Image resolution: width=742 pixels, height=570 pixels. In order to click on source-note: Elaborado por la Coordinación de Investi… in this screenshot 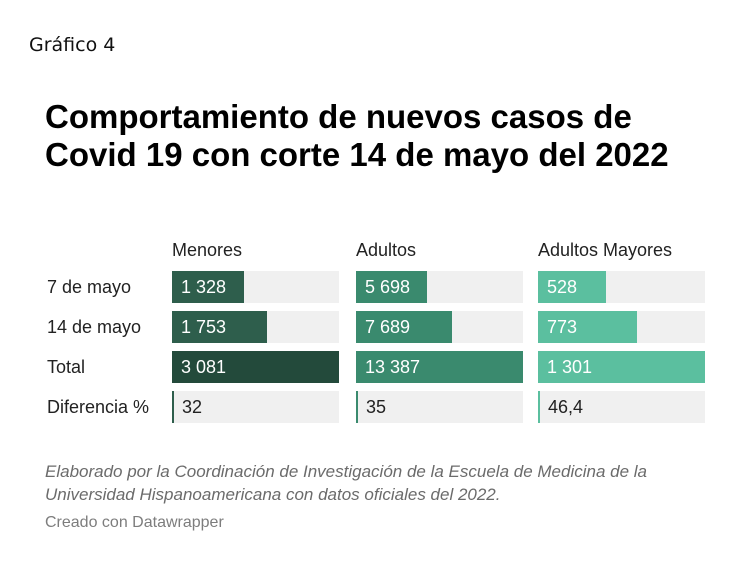, I will do `click(346, 483)`.